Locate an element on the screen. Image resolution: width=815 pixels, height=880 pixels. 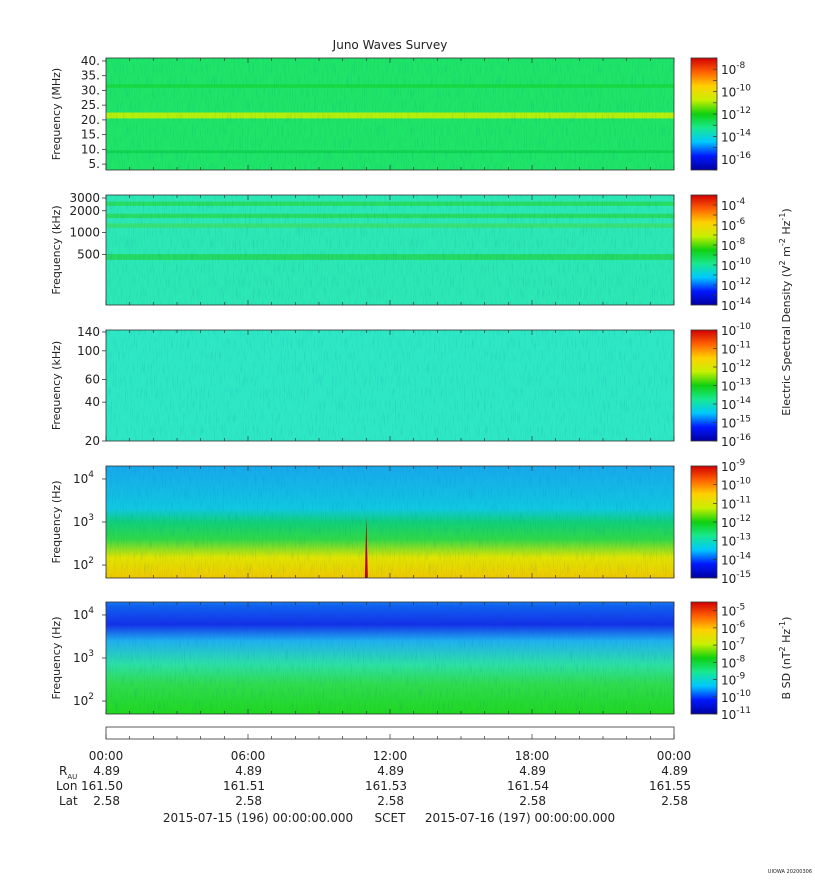
y-tick-label: 500 is located at coordinates (88, 254).